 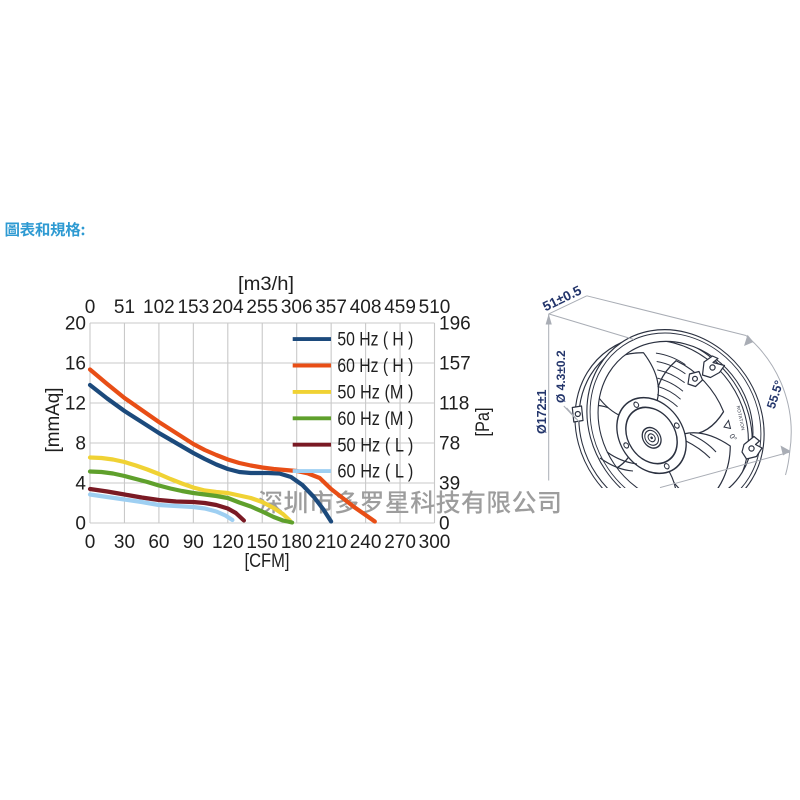 I want to click on svg-text: 153, so click(x=193, y=307).